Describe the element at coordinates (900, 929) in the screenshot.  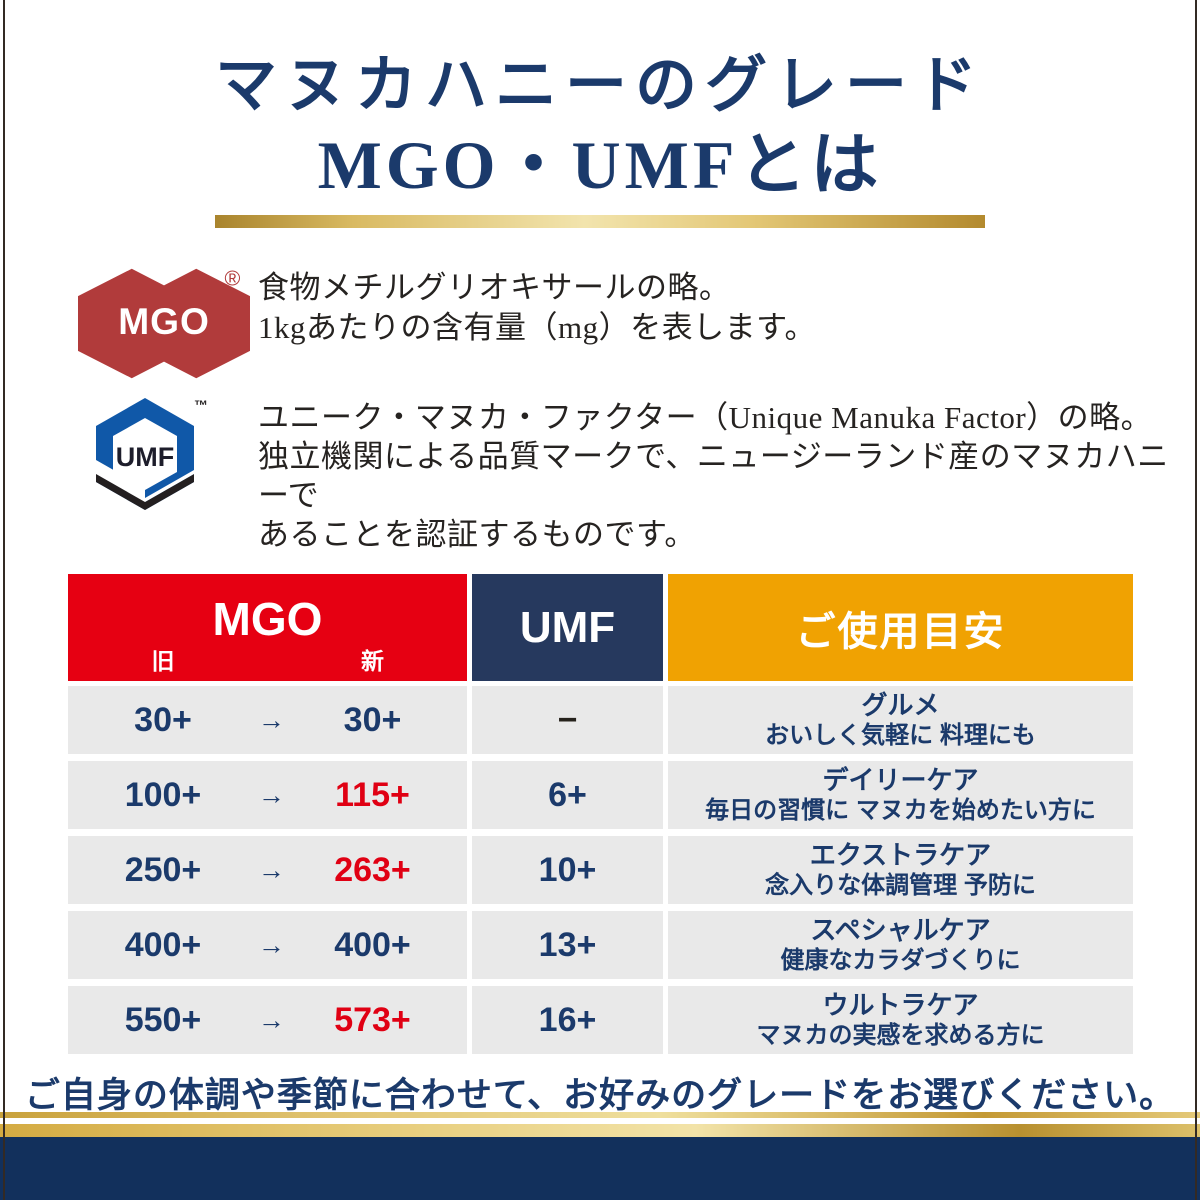
I see `care-title: スペシャルケア` at that location.